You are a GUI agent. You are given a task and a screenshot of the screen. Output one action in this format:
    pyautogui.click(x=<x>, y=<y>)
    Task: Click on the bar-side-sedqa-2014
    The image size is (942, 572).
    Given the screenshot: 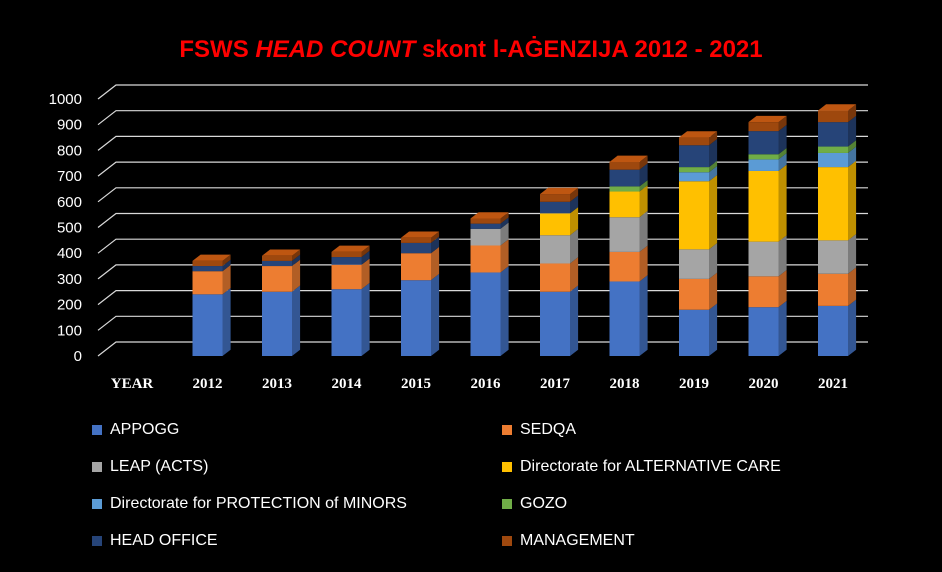 What is the action you would take?
    pyautogui.click(x=365, y=274)
    